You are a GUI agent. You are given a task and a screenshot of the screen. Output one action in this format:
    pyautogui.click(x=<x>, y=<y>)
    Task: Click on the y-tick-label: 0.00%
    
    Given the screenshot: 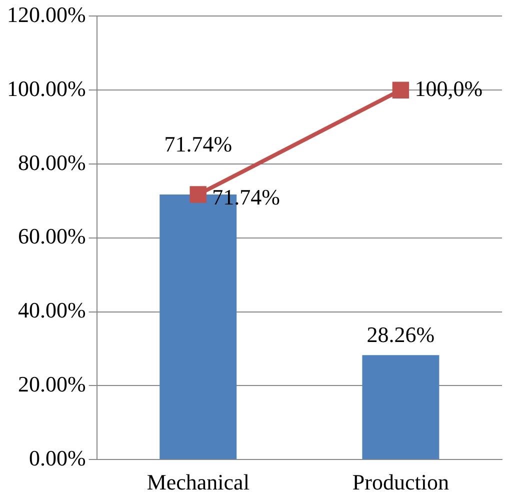 What is the action you would take?
    pyautogui.click(x=57, y=457)
    